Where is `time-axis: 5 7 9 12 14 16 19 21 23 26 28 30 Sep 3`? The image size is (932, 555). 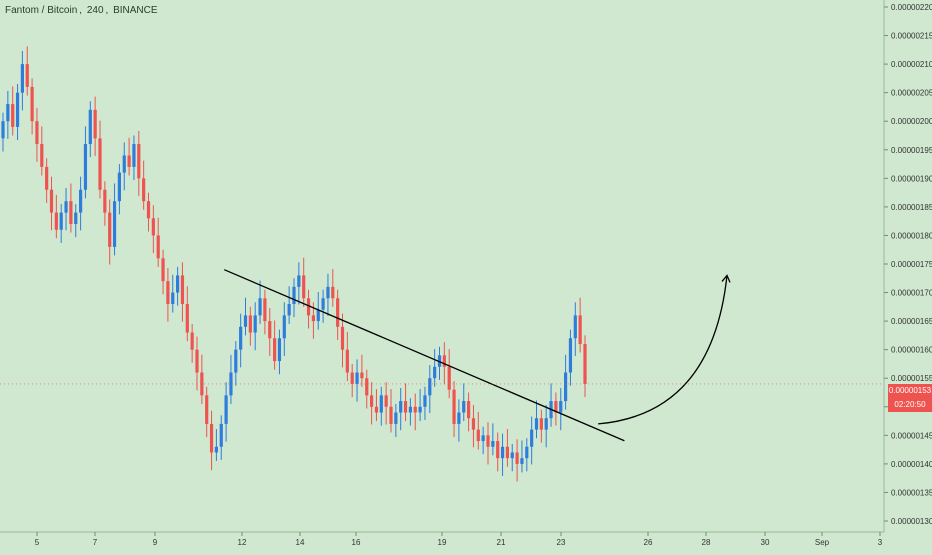 time-axis: 5 7 9 12 14 16 19 21 23 26 28 30 Sep 3 is located at coordinates (459, 539).